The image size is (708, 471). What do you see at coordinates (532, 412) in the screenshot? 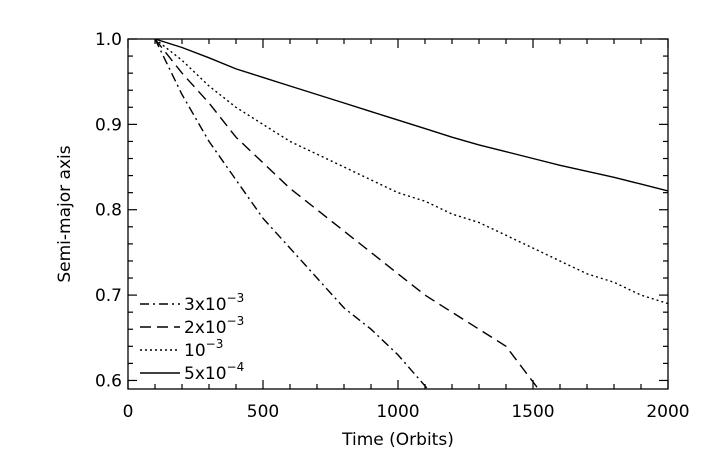
I see `x-tick-label: 1500` at bounding box center [532, 412].